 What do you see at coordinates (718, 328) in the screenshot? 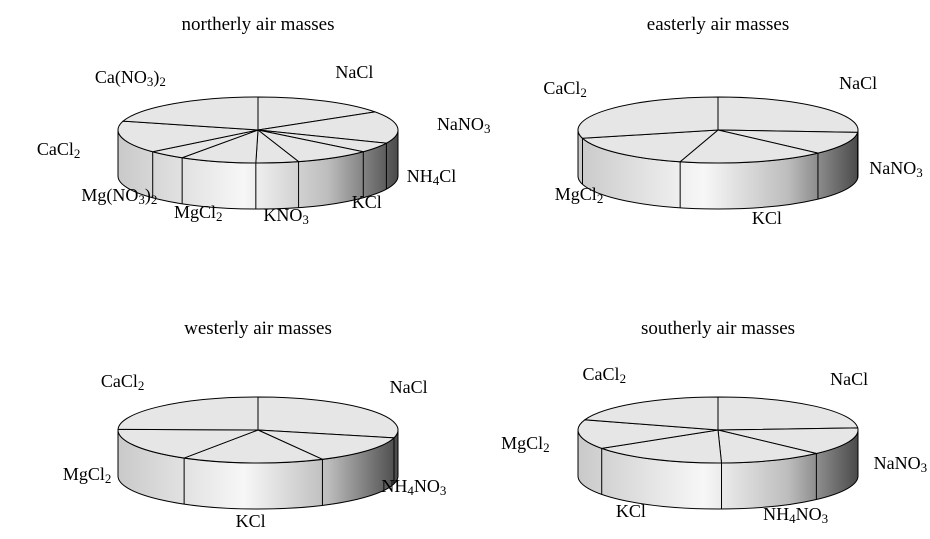
I see `chart-title: southerly air masses` at bounding box center [718, 328].